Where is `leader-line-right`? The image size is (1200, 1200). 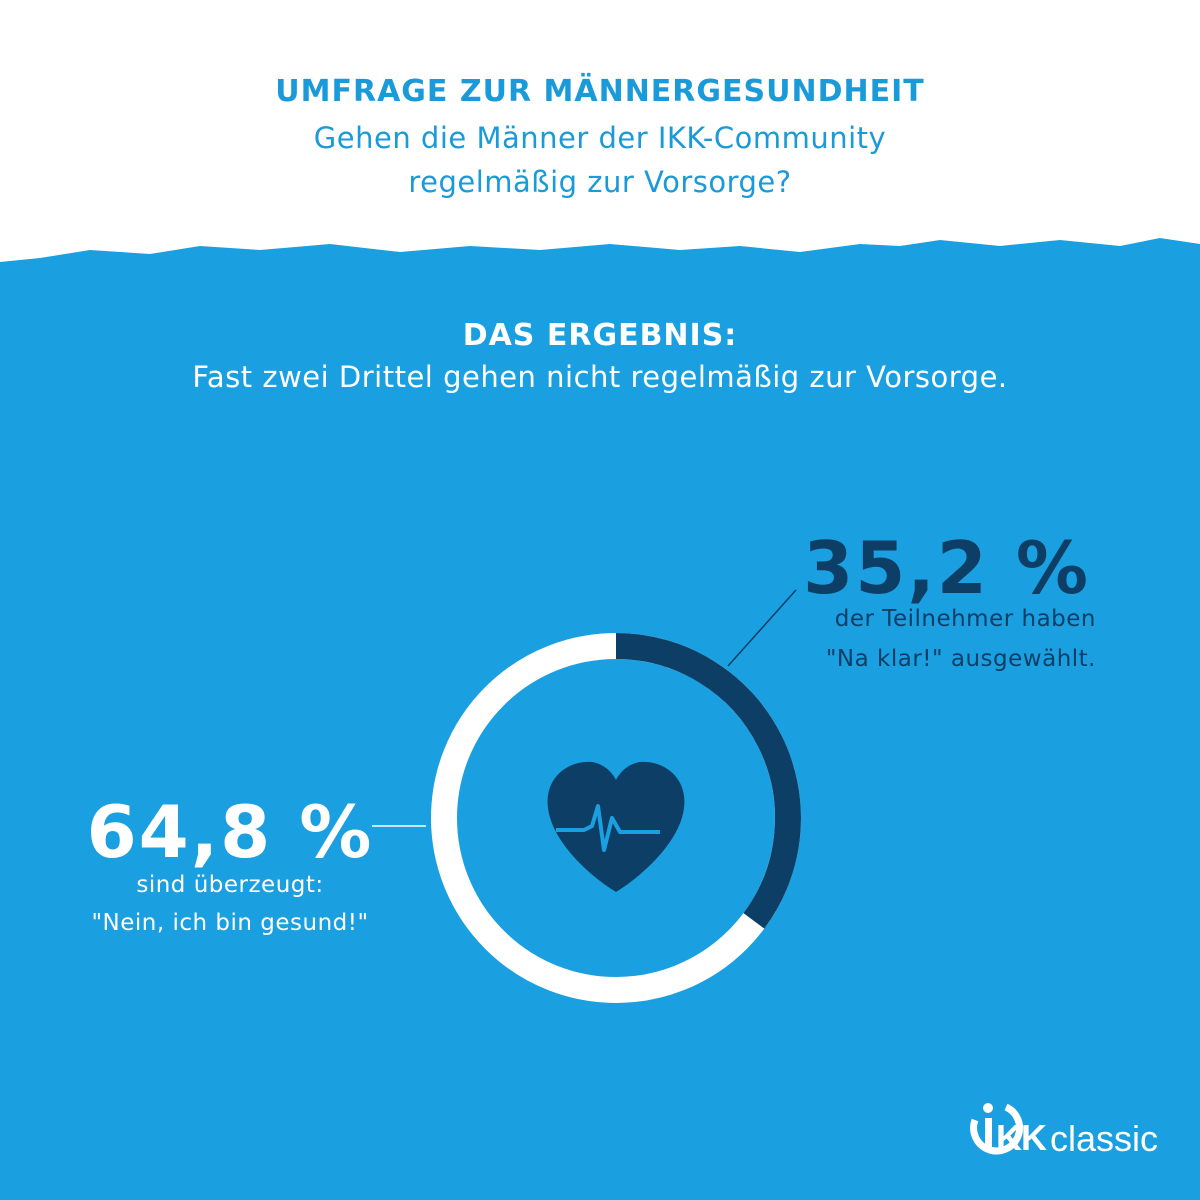
leader-line-right is located at coordinates (762, 628).